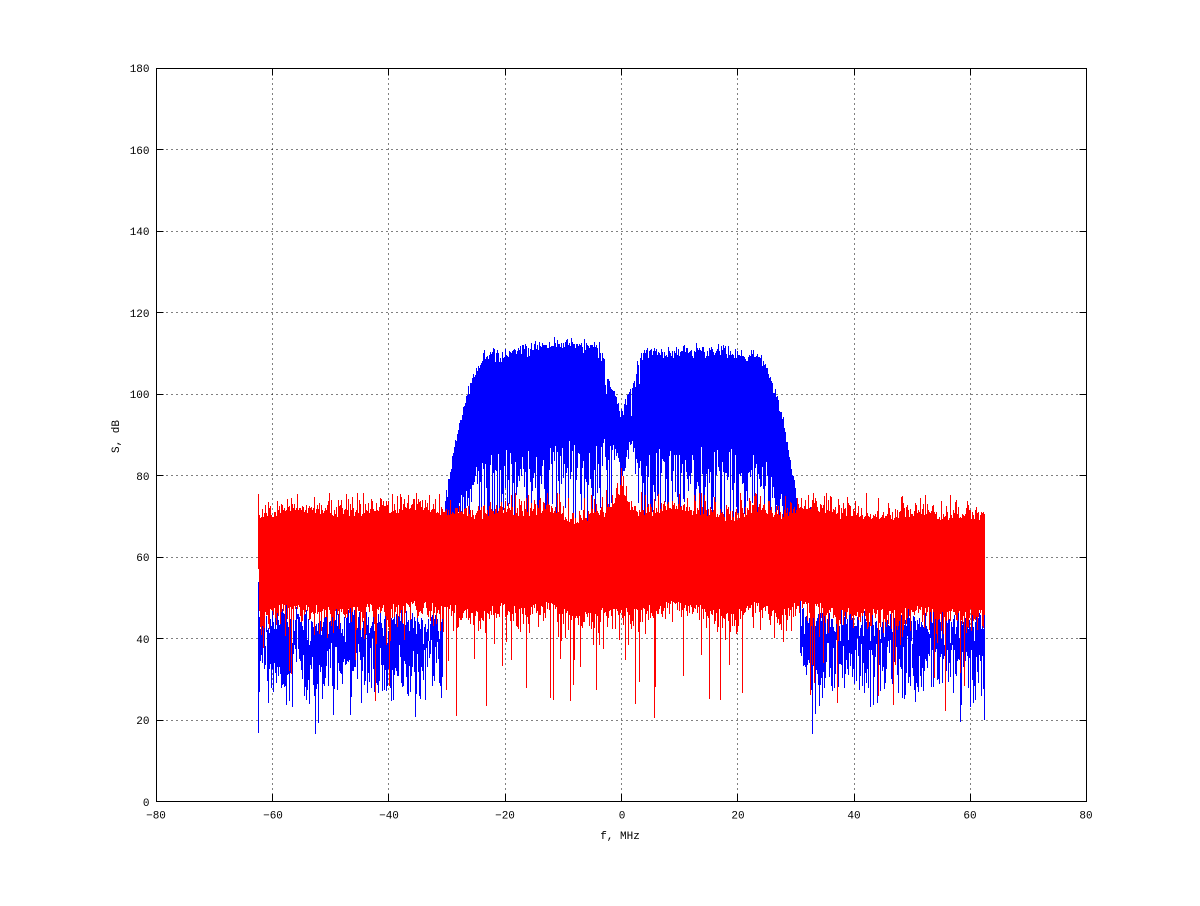 This screenshot has height=906, width=1200. Describe the element at coordinates (156, 817) in the screenshot. I see `svg-text: −80` at that location.